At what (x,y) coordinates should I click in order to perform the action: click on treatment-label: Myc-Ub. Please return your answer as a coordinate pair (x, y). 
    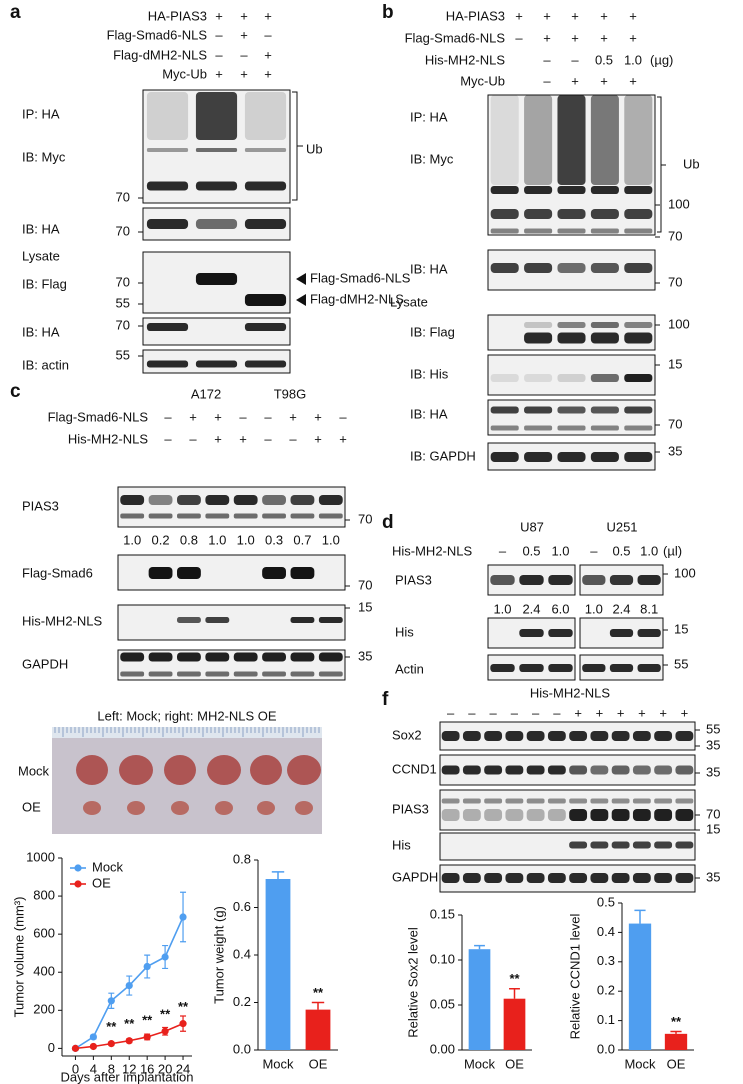
    Looking at the image, I should click on (184, 73).